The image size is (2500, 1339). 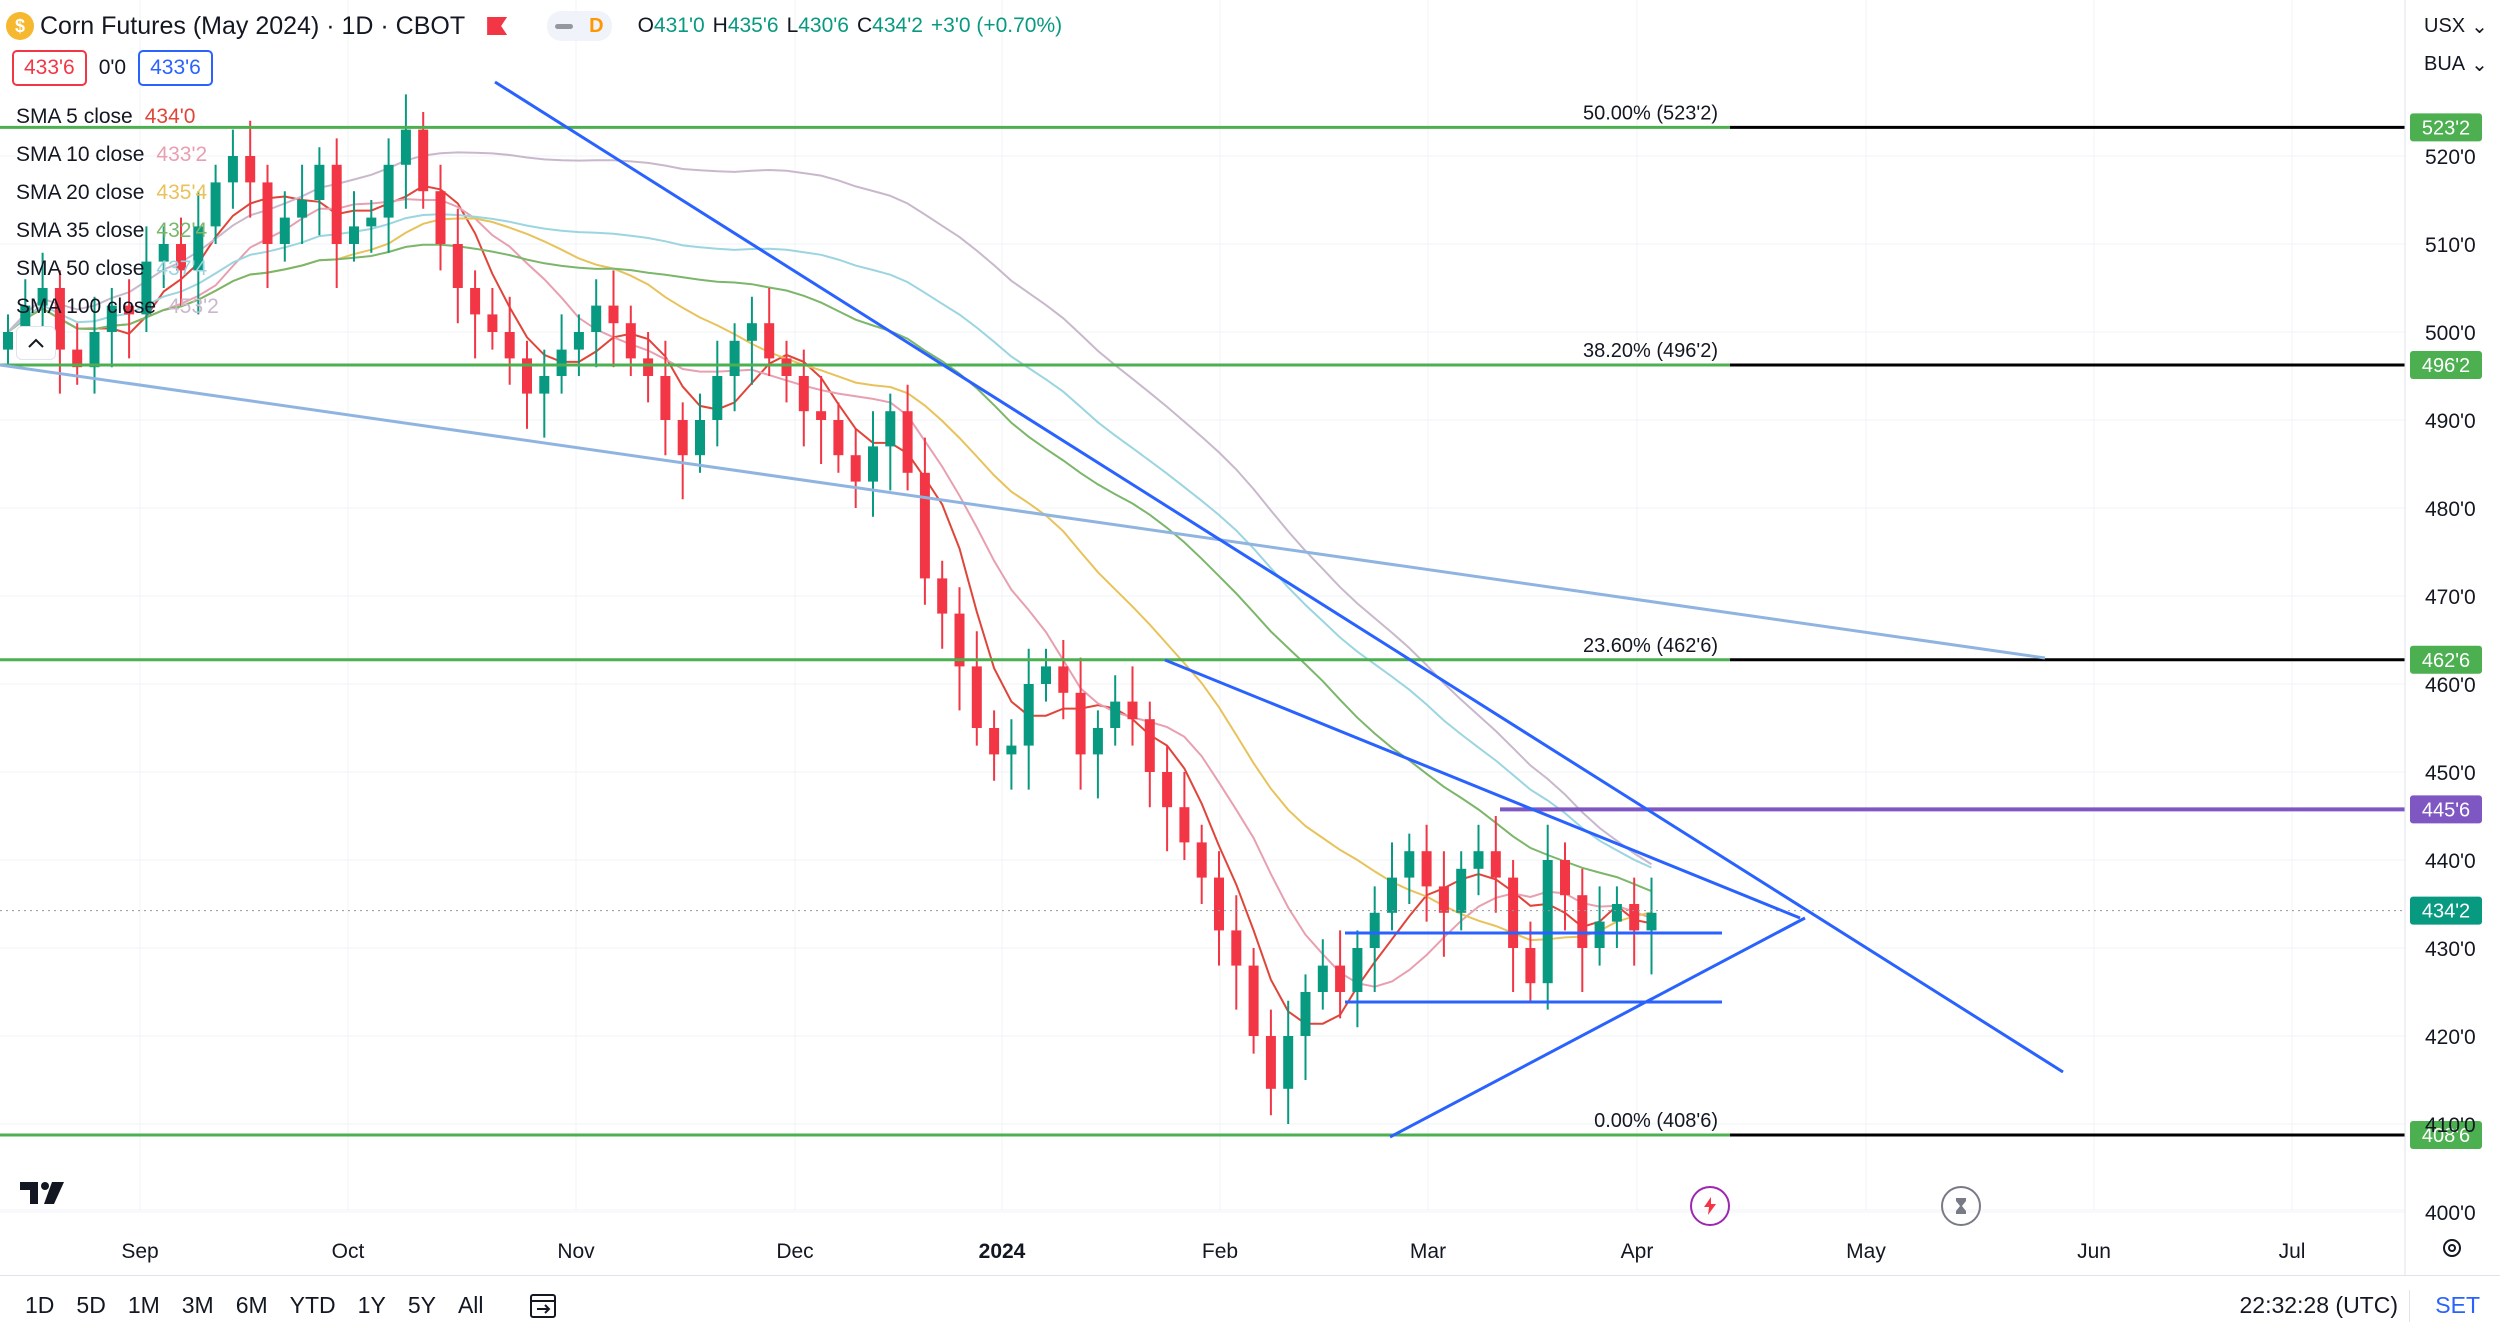 What do you see at coordinates (497, 26) in the screenshot?
I see `flag-icon` at bounding box center [497, 26].